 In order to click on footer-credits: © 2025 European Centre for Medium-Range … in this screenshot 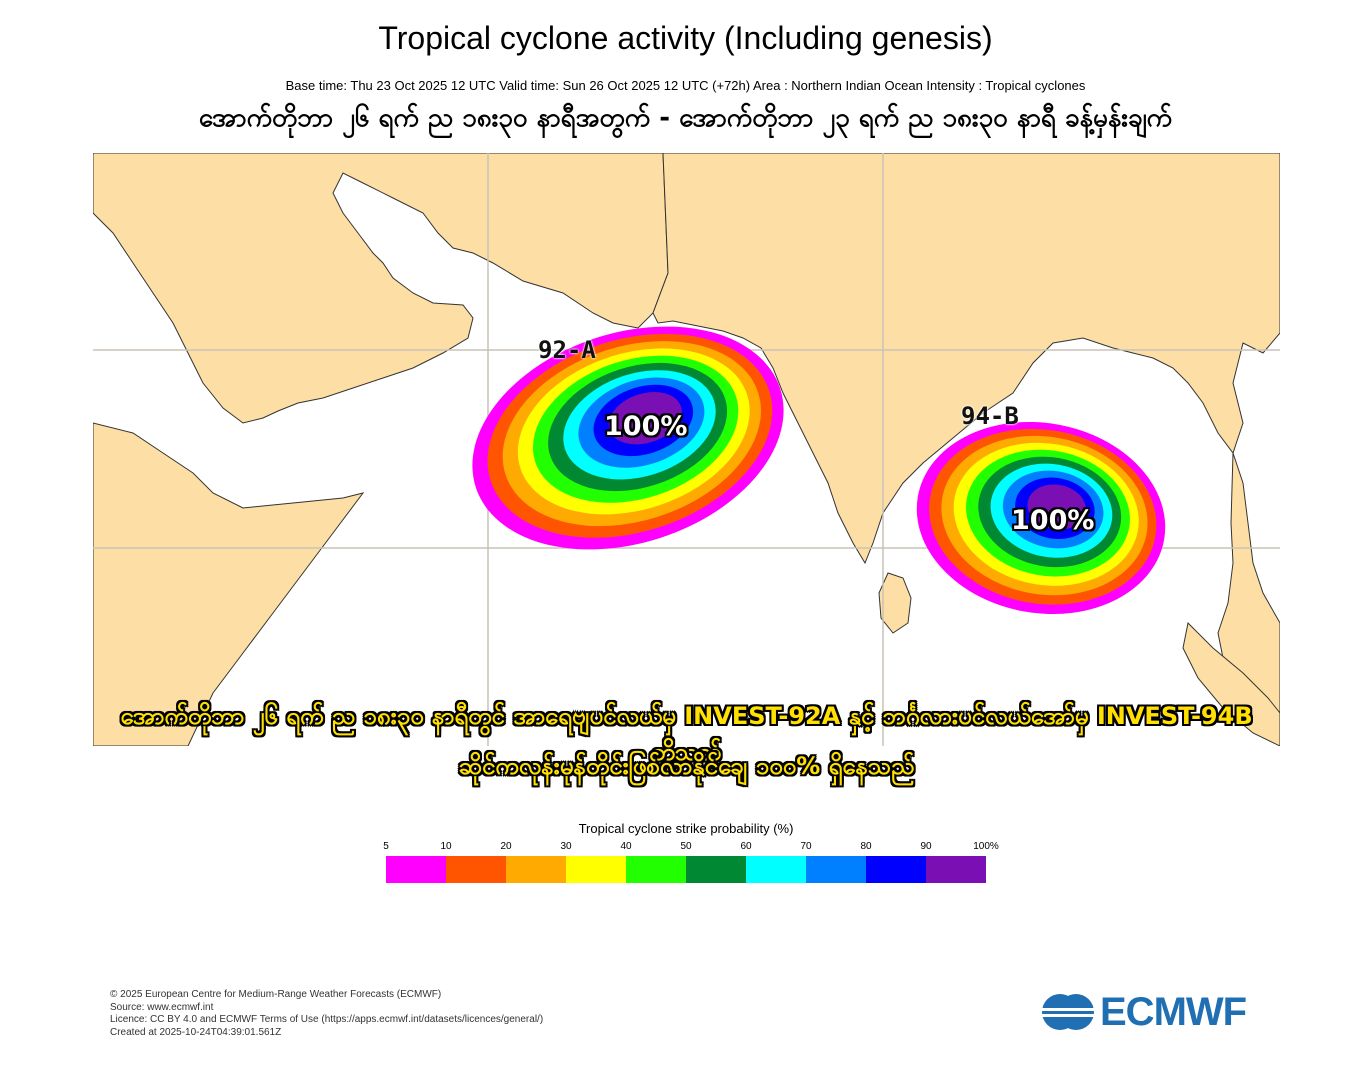, I will do `click(326, 1014)`.